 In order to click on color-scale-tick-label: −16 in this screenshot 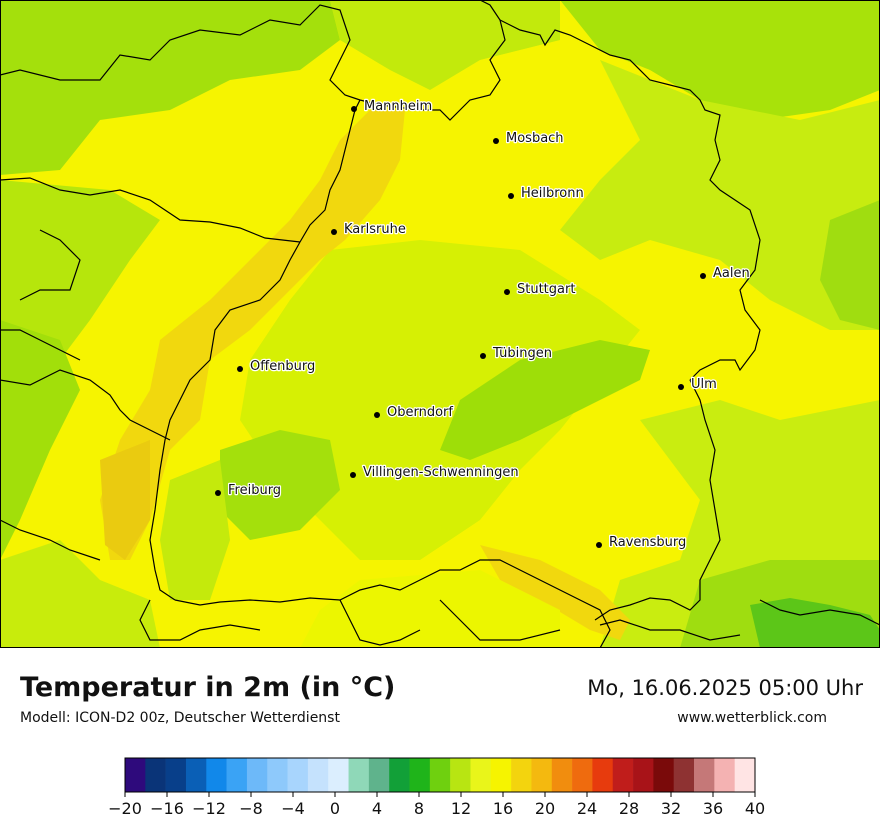, I will do `click(167, 808)`.